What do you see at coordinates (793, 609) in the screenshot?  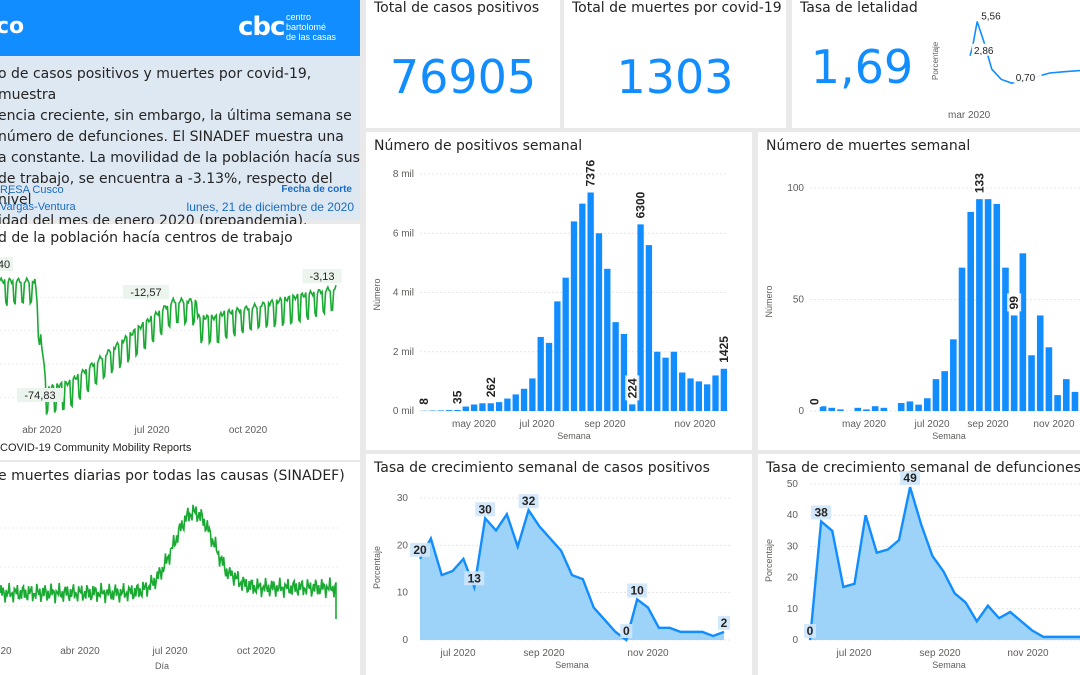 I see `y-tick-label: 10` at bounding box center [793, 609].